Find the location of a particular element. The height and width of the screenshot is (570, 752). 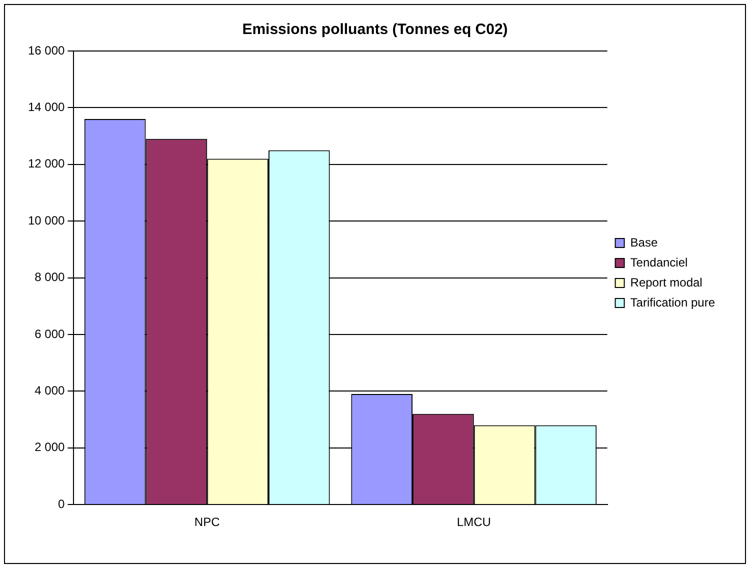

y-tick-label: 8 000 is located at coordinates (50, 277).